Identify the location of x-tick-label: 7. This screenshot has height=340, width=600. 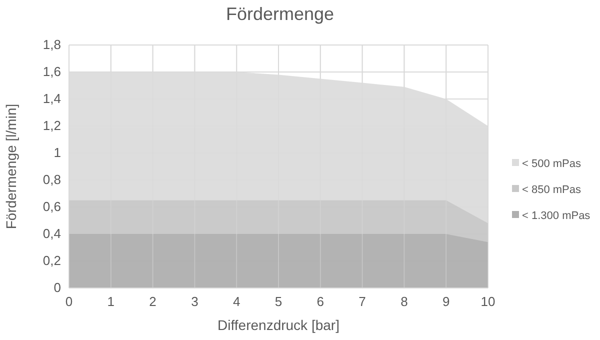
(362, 301).